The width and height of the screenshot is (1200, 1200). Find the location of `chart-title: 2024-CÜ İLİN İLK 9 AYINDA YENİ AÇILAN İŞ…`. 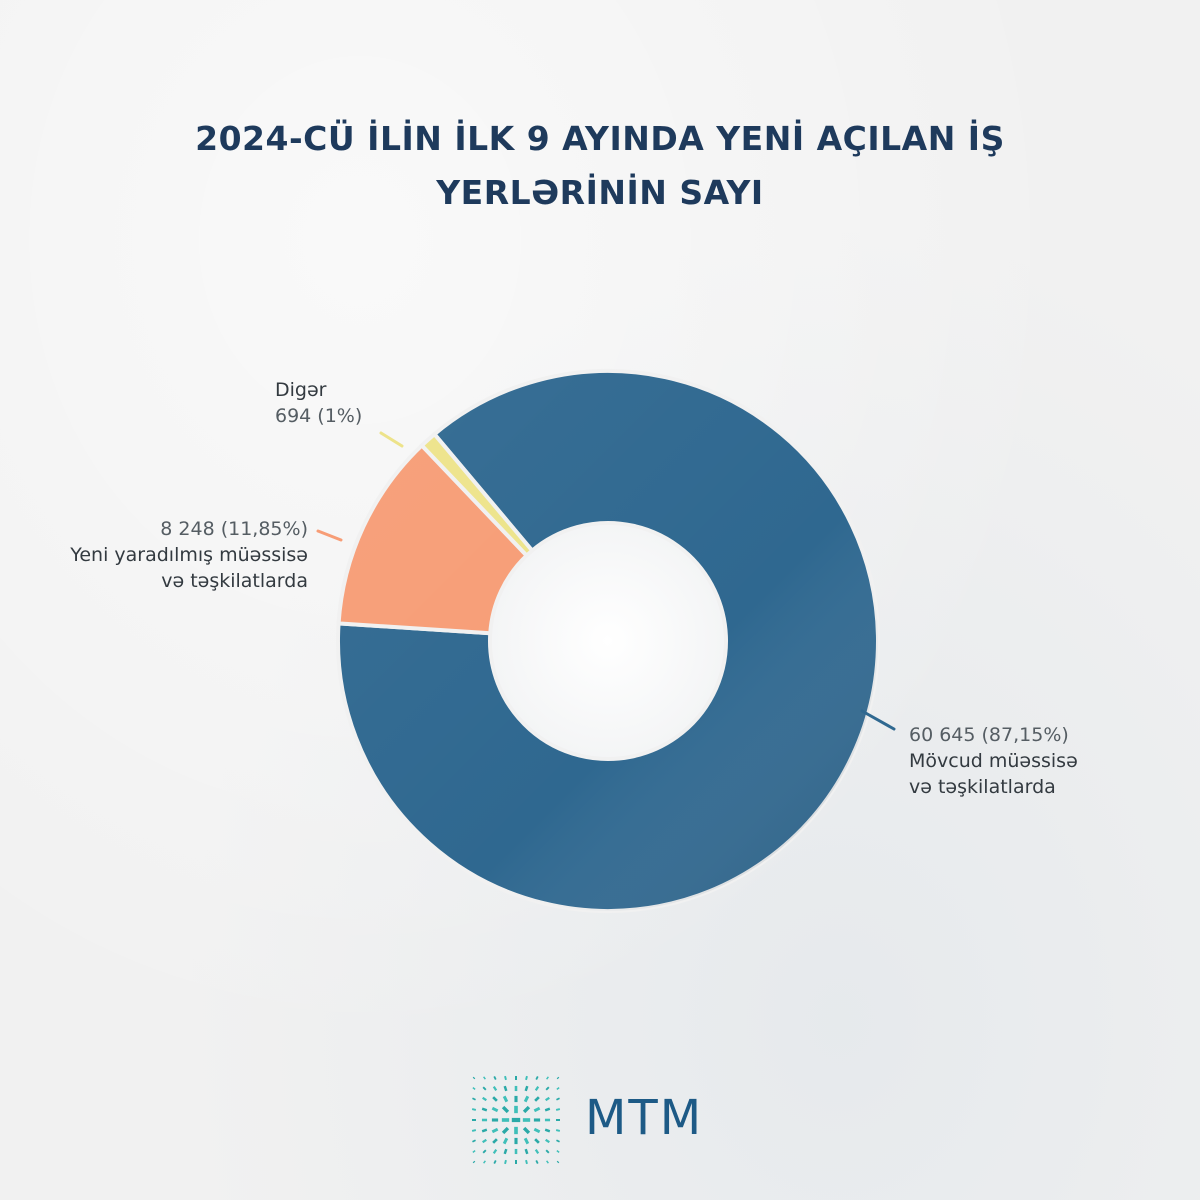

chart-title: 2024-CÜ İLİN İLK 9 AYINDA YENİ AÇILAN İŞ… is located at coordinates (600, 166).